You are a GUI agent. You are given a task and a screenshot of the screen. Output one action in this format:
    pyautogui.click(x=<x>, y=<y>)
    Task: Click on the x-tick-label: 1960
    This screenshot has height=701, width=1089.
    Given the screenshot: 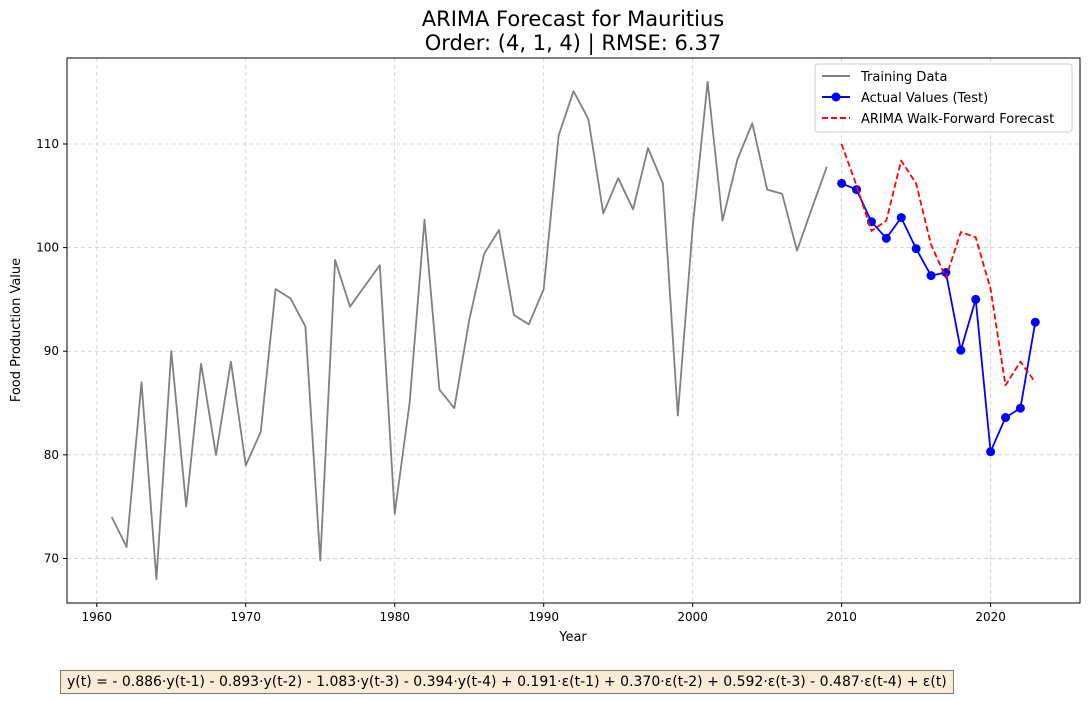 What is the action you would take?
    pyautogui.click(x=97, y=617)
    